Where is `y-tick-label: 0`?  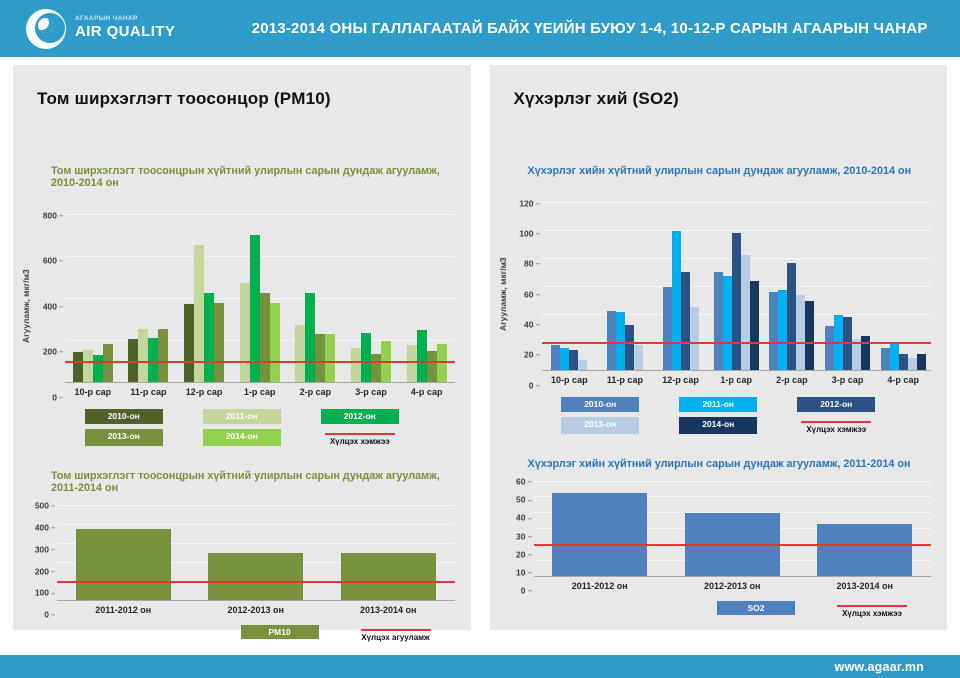 y-tick-label: 0 is located at coordinates (533, 384).